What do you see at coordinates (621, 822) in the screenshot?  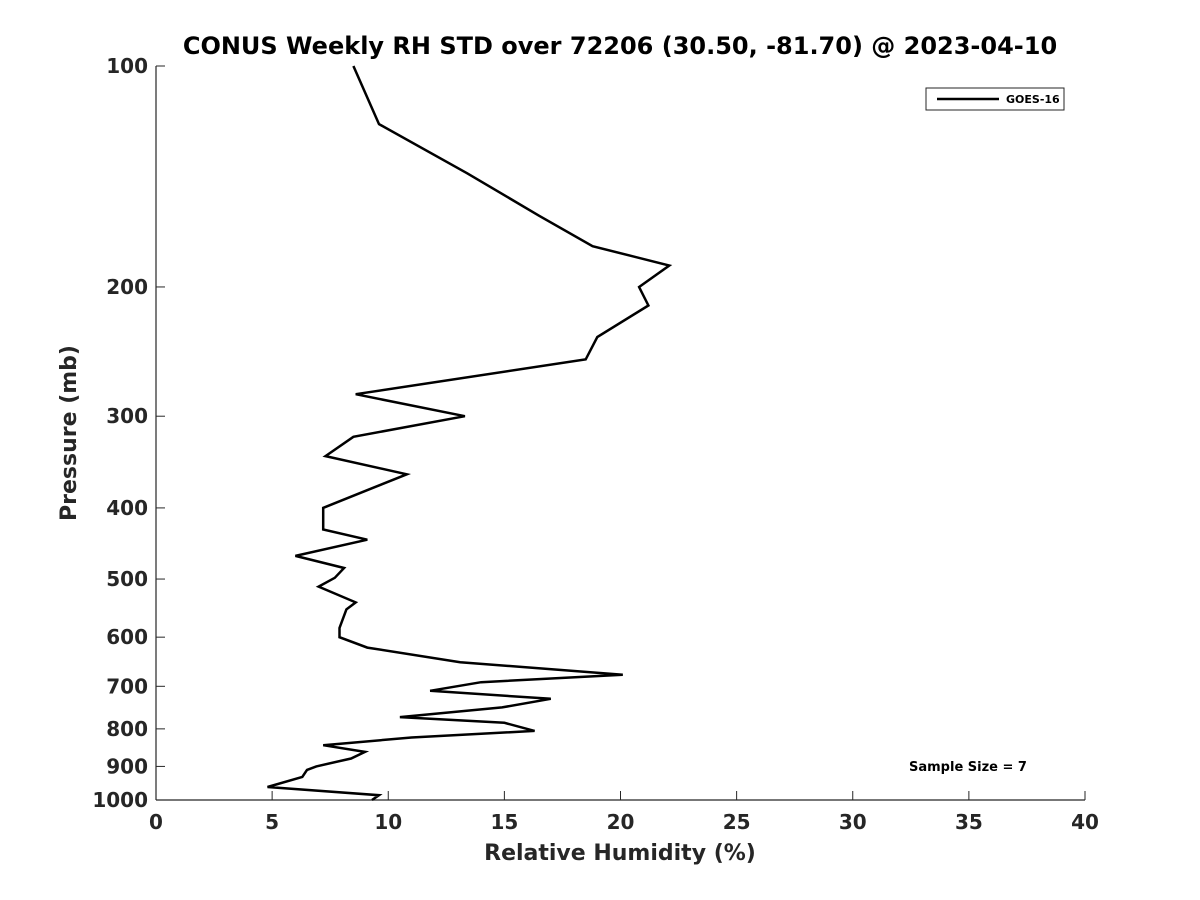 I see `x-tick-label: 20` at bounding box center [621, 822].